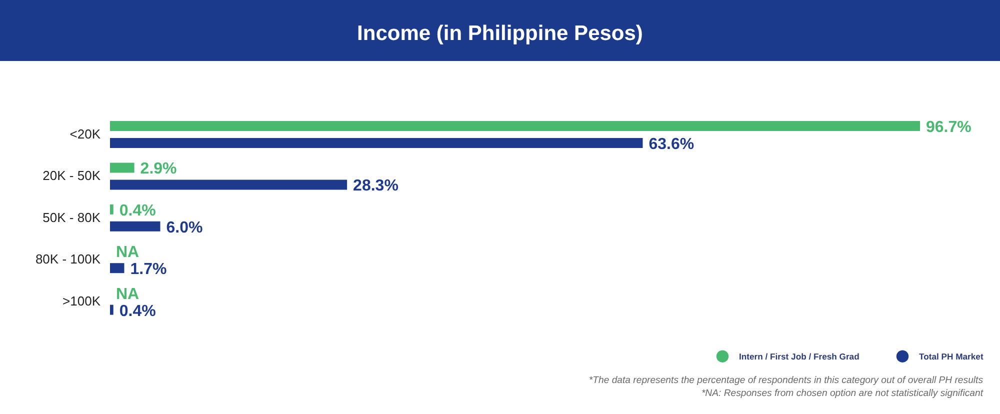 Image resolution: width=1000 pixels, height=414 pixels. What do you see at coordinates (148, 269) in the screenshot?
I see `data-label: 1.7%` at bounding box center [148, 269].